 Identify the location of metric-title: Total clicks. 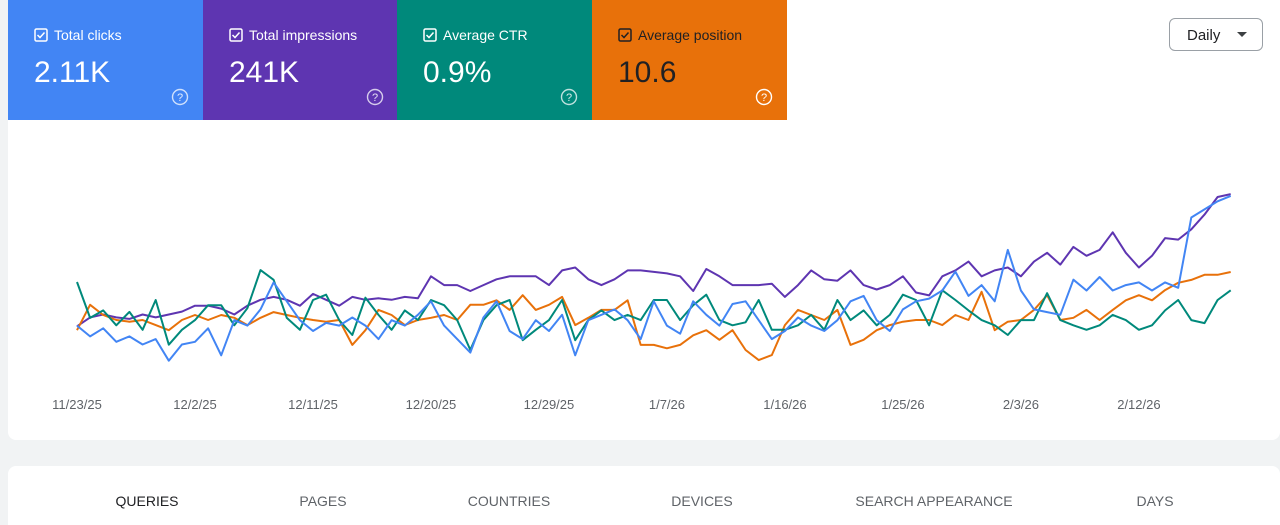
(88, 35).